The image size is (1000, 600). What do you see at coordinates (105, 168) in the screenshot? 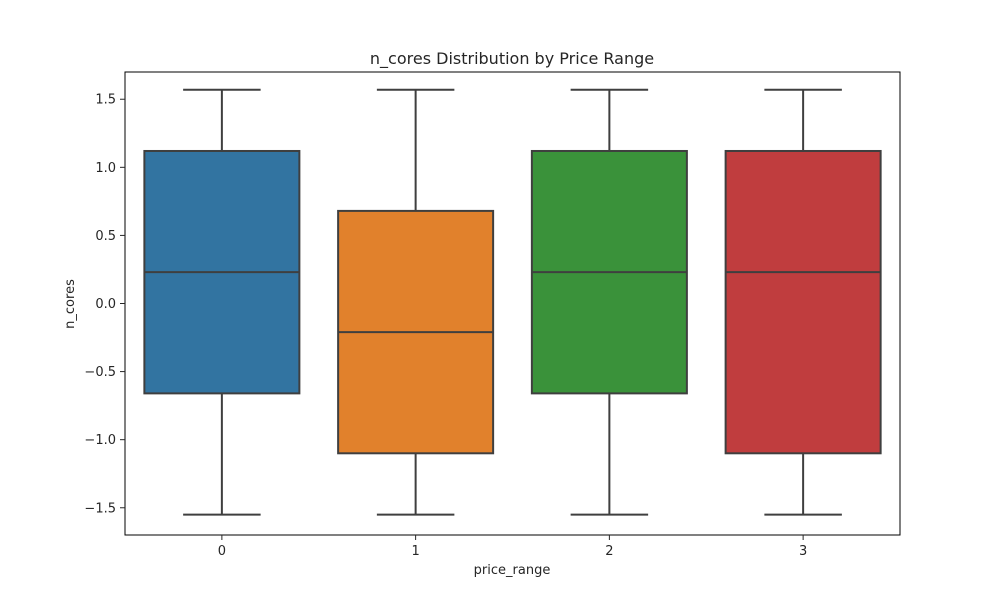
I see `y-tick-label: 1.0` at bounding box center [105, 168].